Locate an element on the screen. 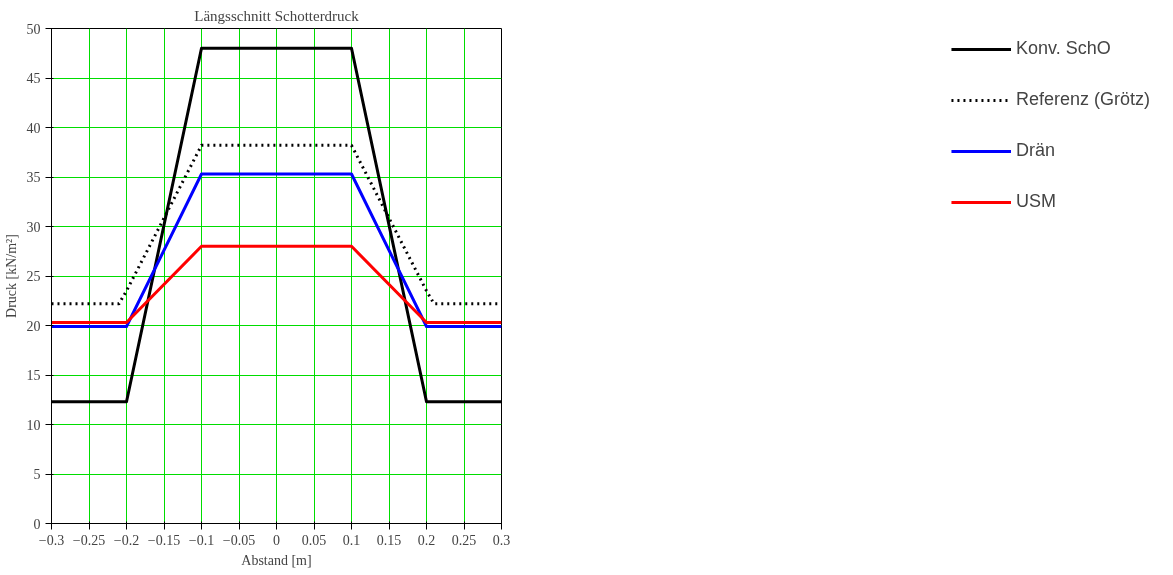 This screenshot has height=575, width=1173. legend-label: Konv. SchO is located at coordinates (1063, 48).